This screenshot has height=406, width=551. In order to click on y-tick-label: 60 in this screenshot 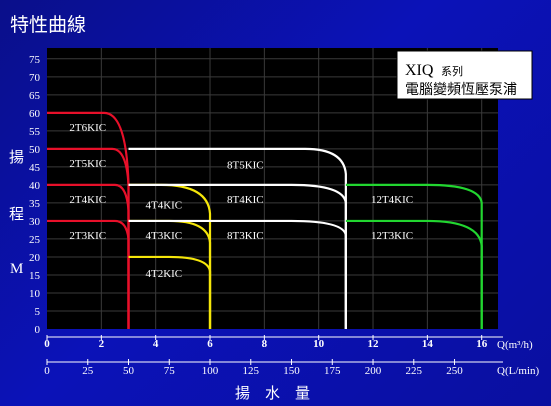, I will do `click(35, 114)`.